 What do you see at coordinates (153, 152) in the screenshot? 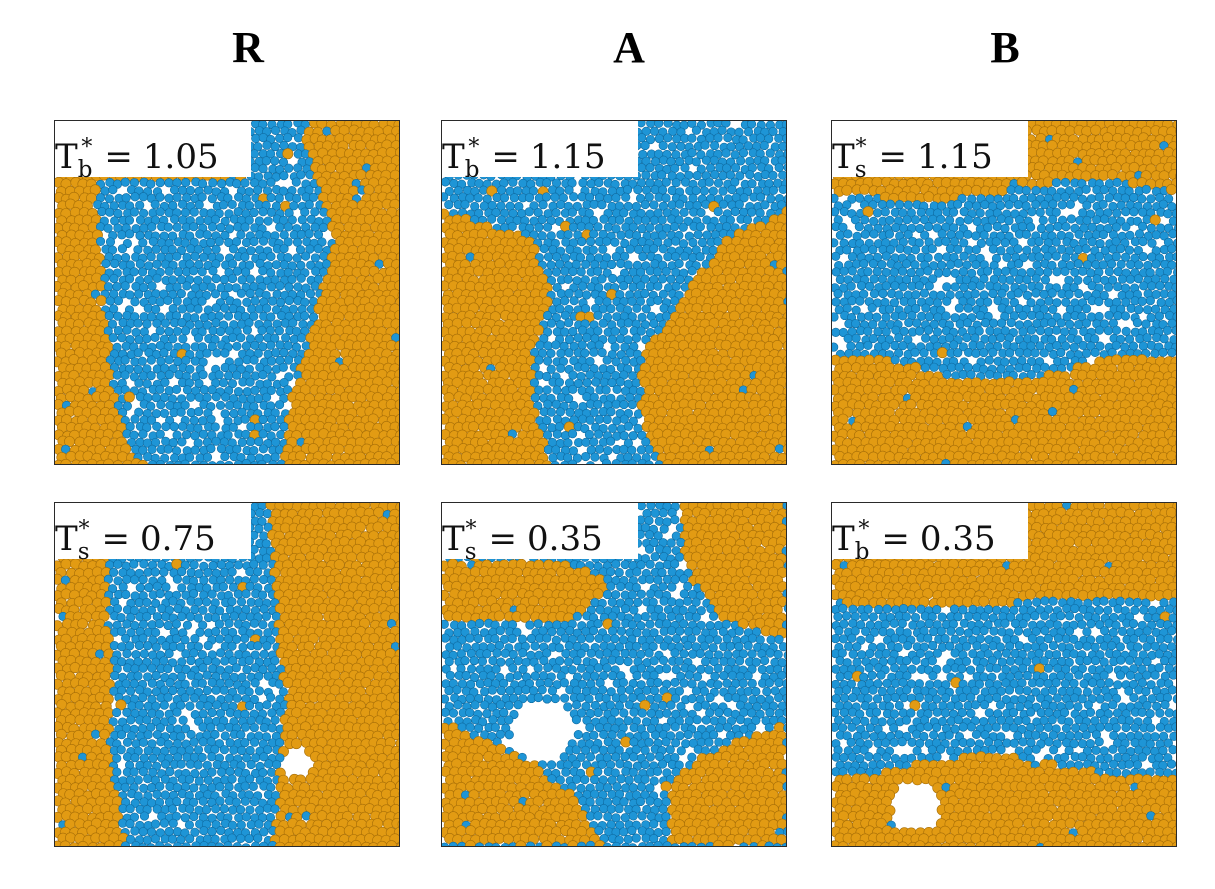
I see `temperature-label: Tb* = 1.05` at bounding box center [153, 152].